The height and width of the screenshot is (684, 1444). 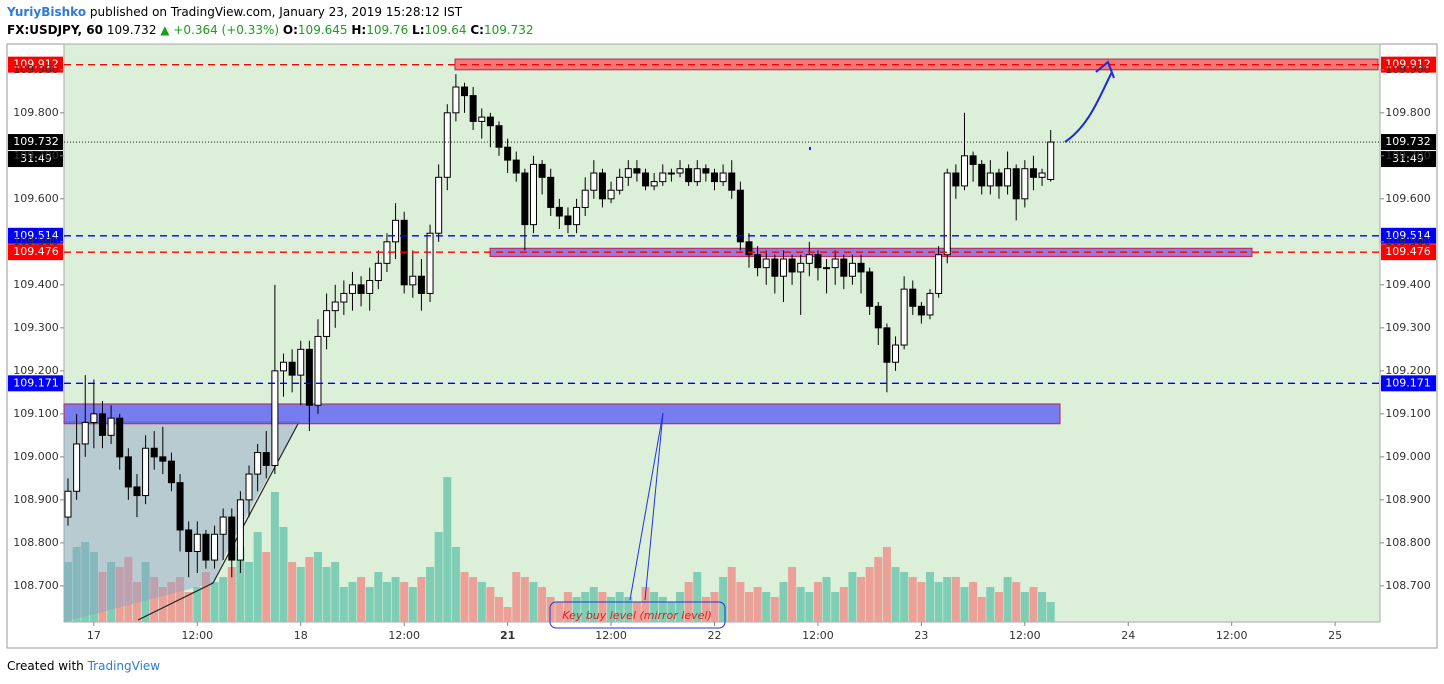 I want to click on y-tick-label: 108.800, so click(x=1408, y=542).